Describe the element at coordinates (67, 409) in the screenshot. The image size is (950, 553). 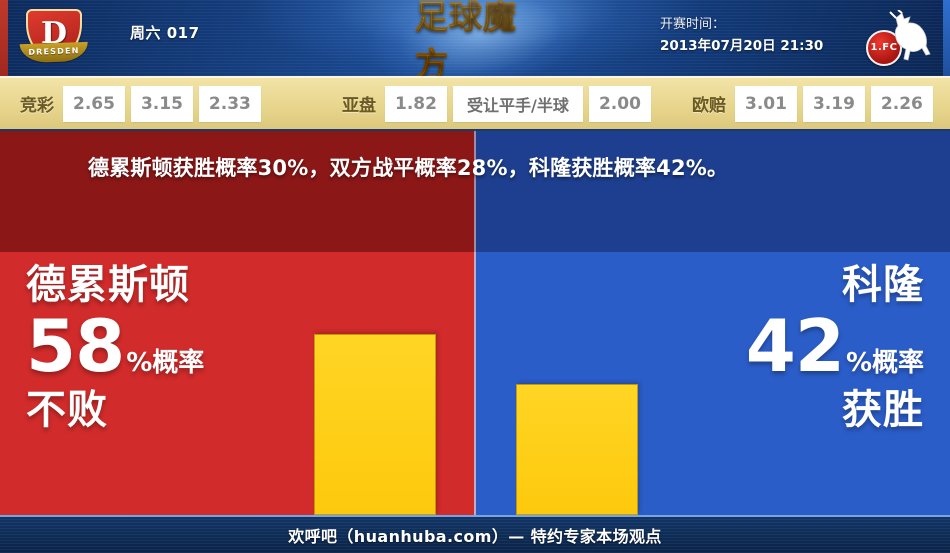
I see `home-outcome-label: 不败` at that location.